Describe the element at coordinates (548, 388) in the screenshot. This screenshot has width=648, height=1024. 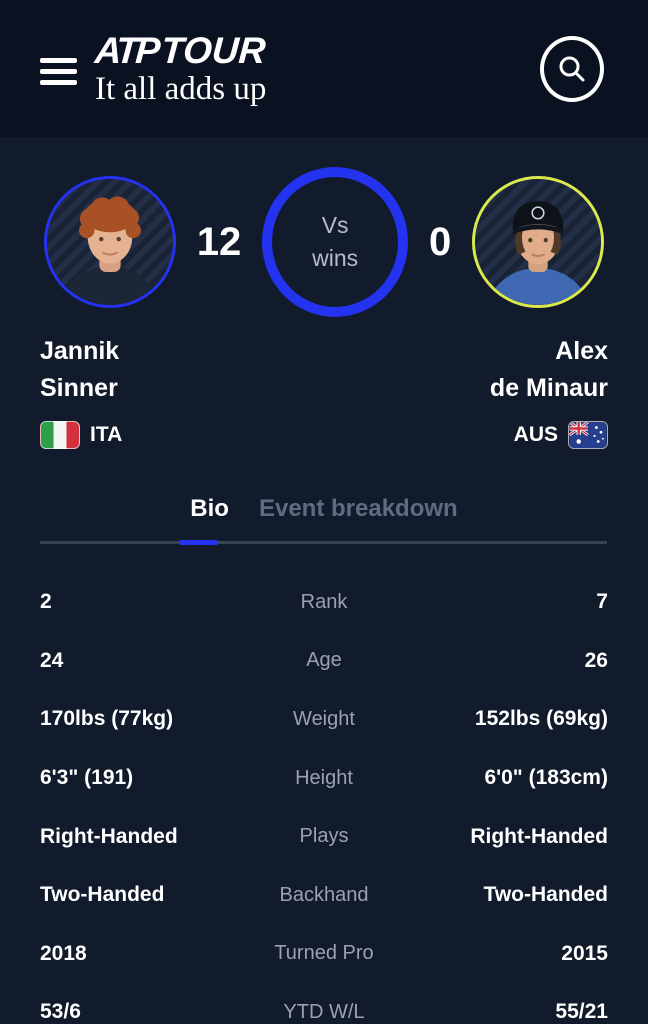
I see `last-name: de Minaur` at that location.